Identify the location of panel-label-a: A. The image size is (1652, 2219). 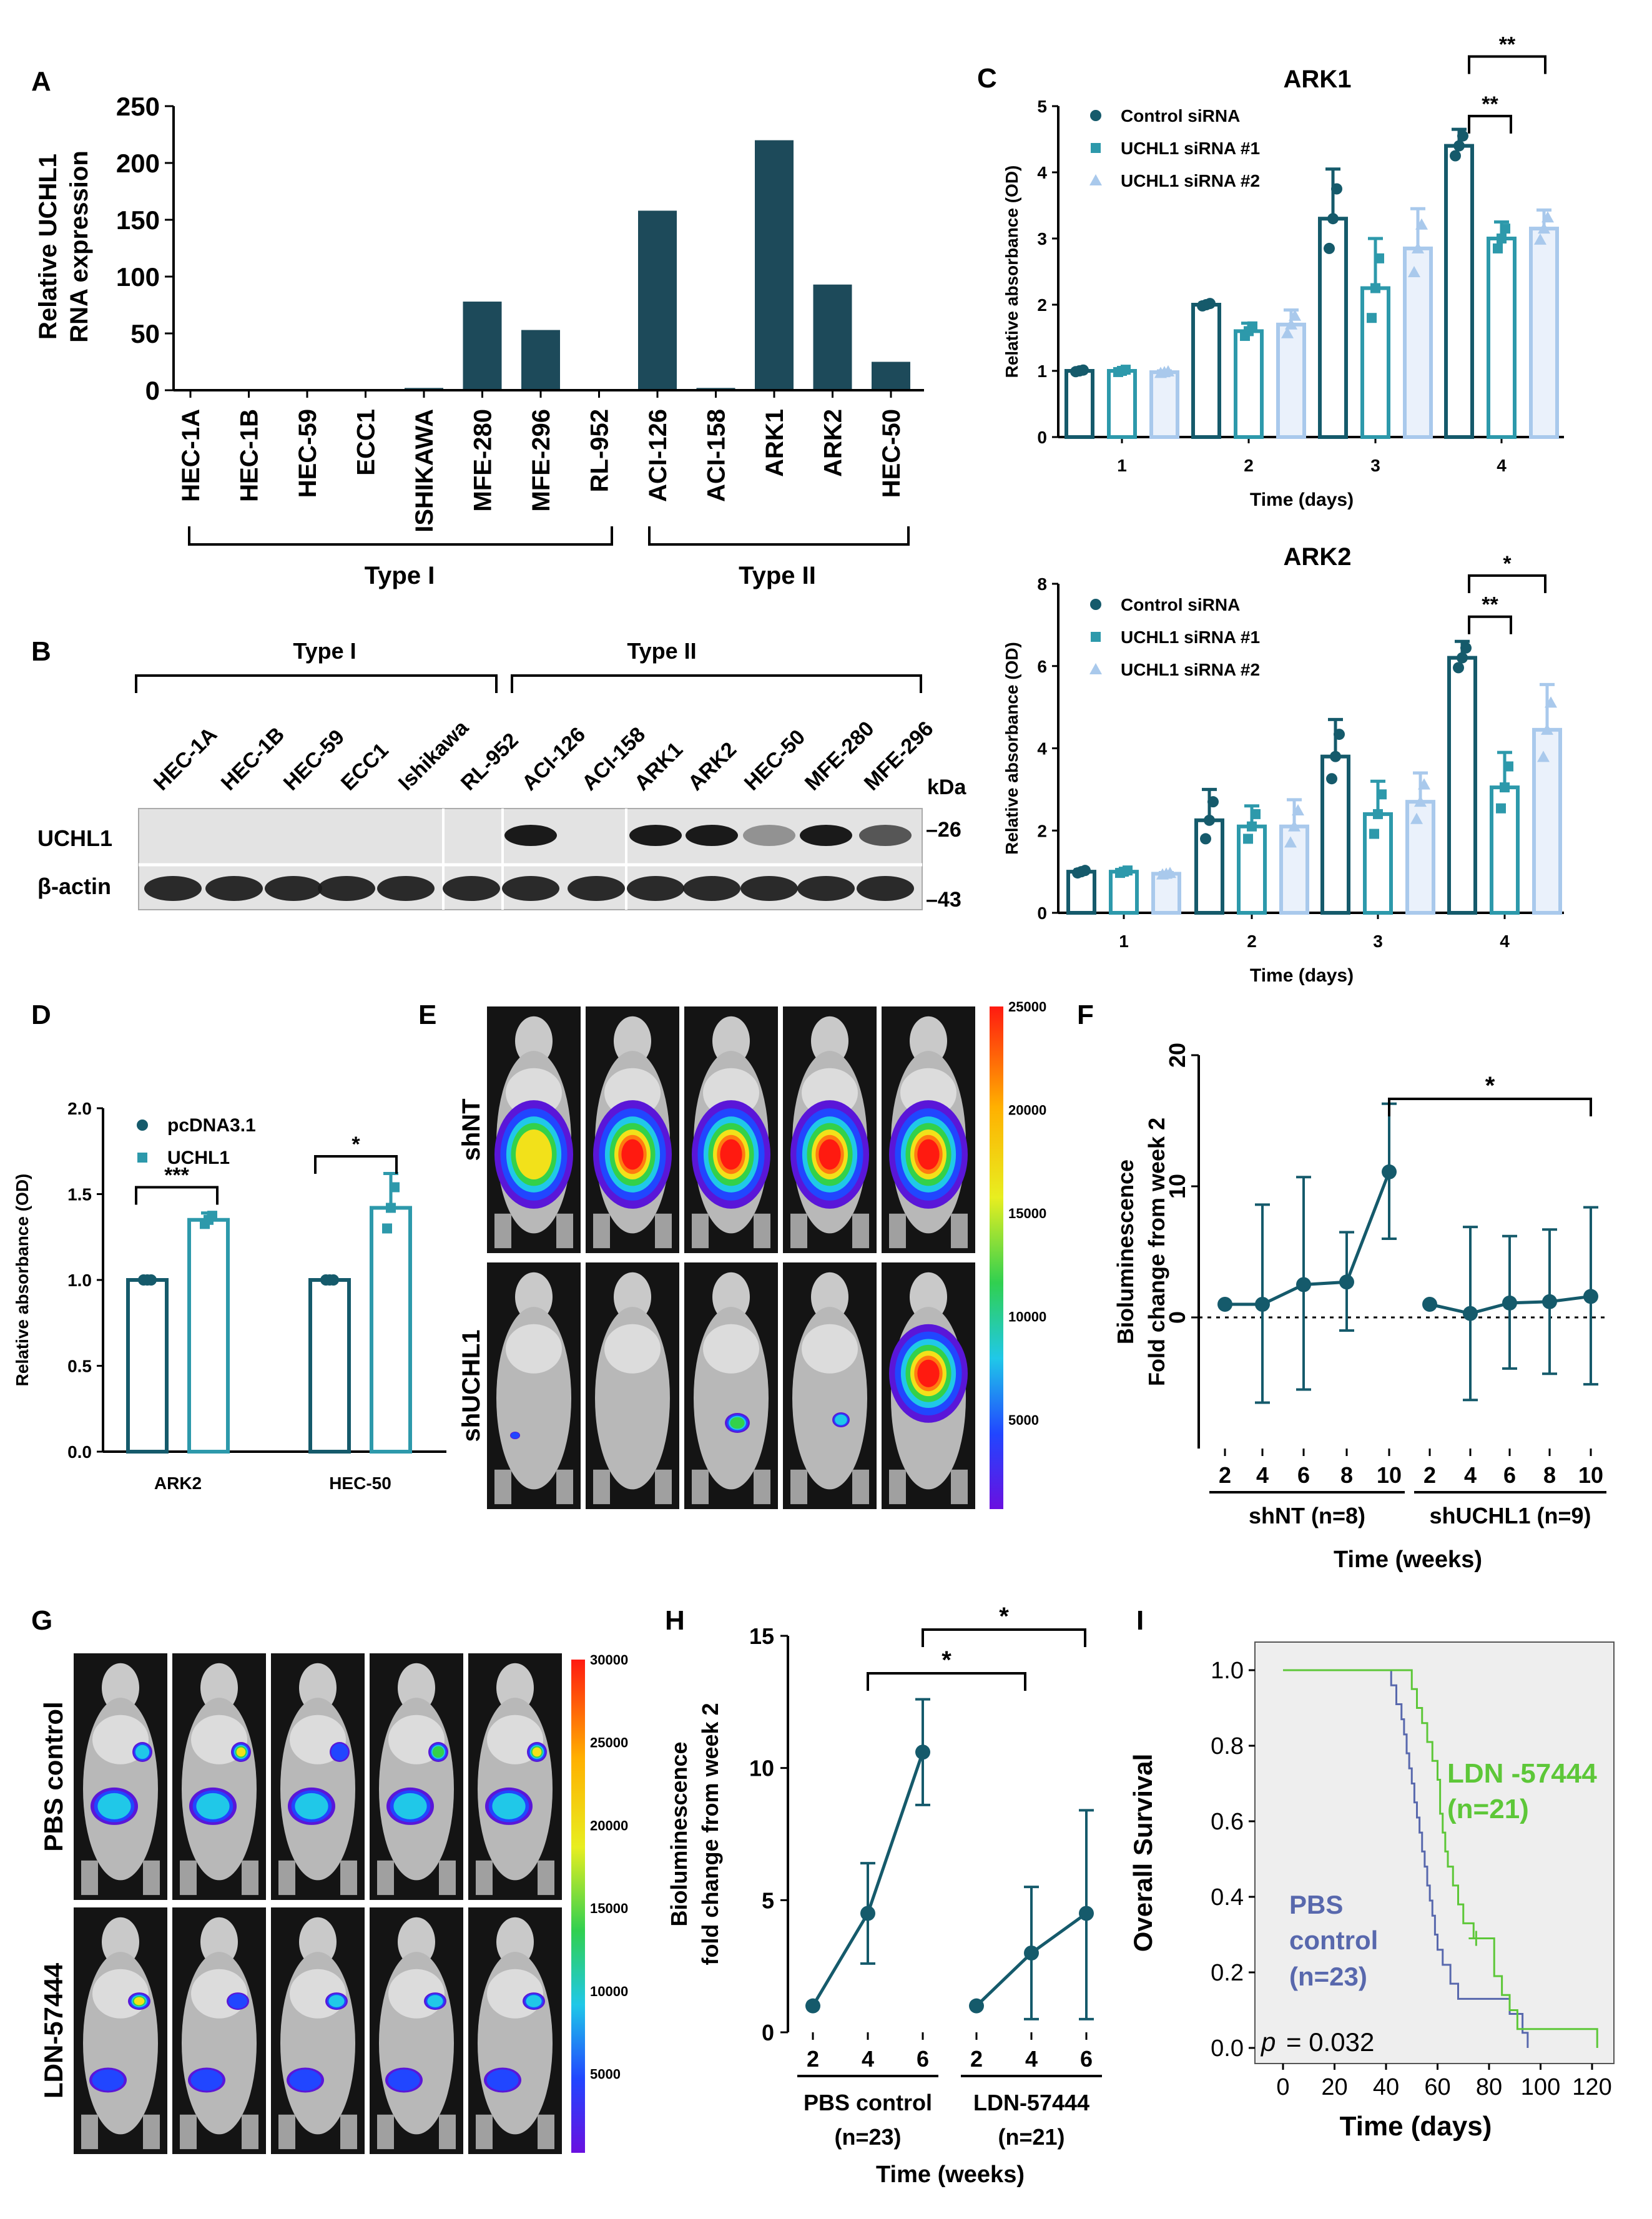
(41, 81).